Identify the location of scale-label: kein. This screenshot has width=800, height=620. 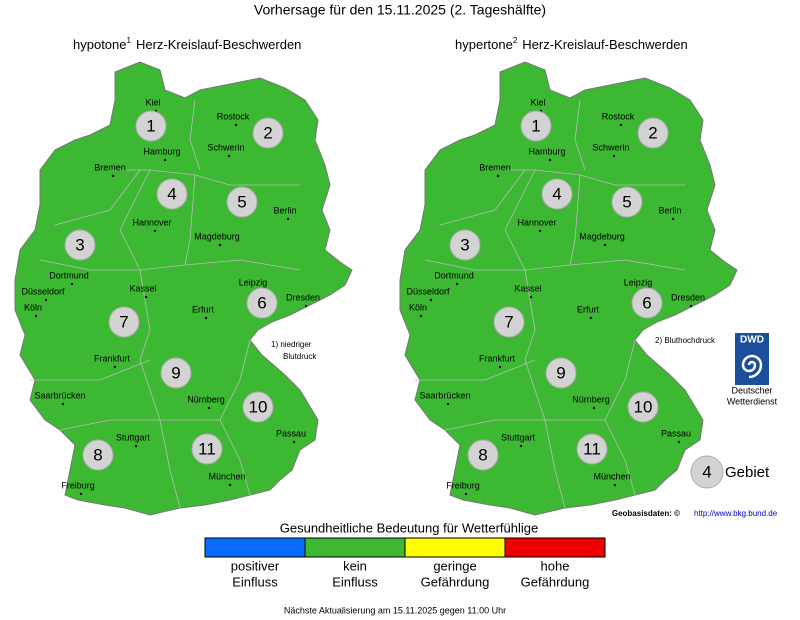
(355, 565).